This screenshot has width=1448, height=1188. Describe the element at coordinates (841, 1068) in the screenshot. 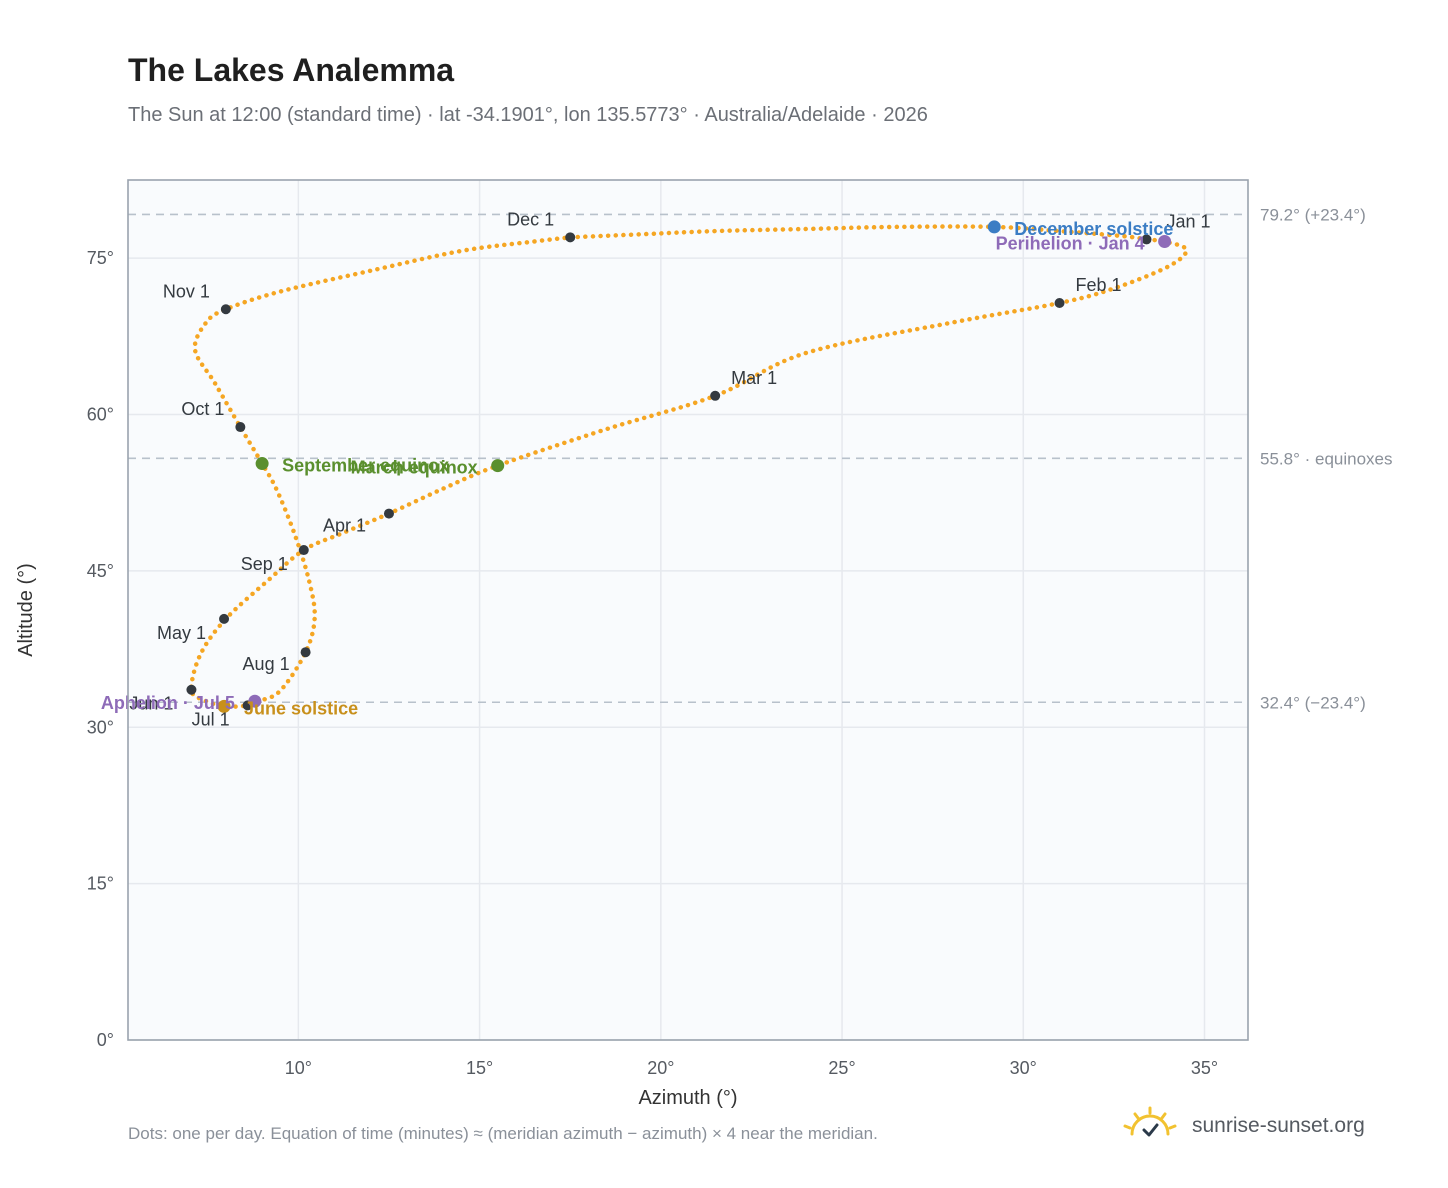

I see `x-tick-label: 25°` at that location.